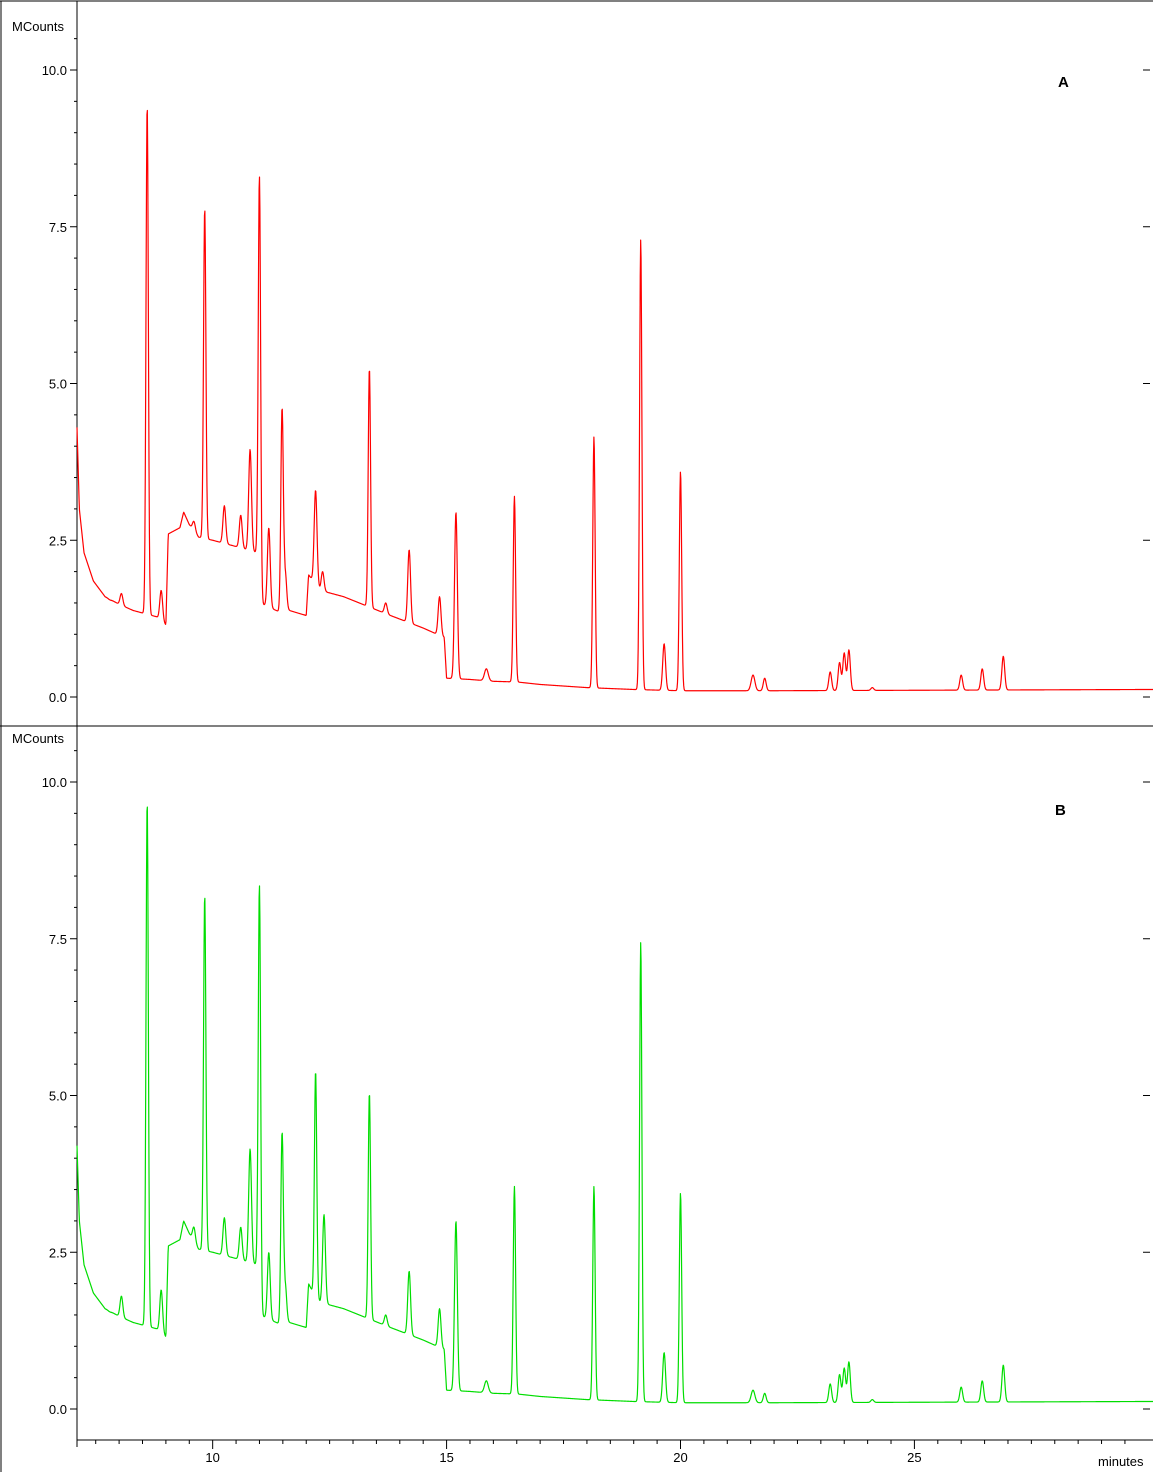  Describe the element at coordinates (1146, 1095) in the screenshot. I see `panel-b-right-ticks` at that location.